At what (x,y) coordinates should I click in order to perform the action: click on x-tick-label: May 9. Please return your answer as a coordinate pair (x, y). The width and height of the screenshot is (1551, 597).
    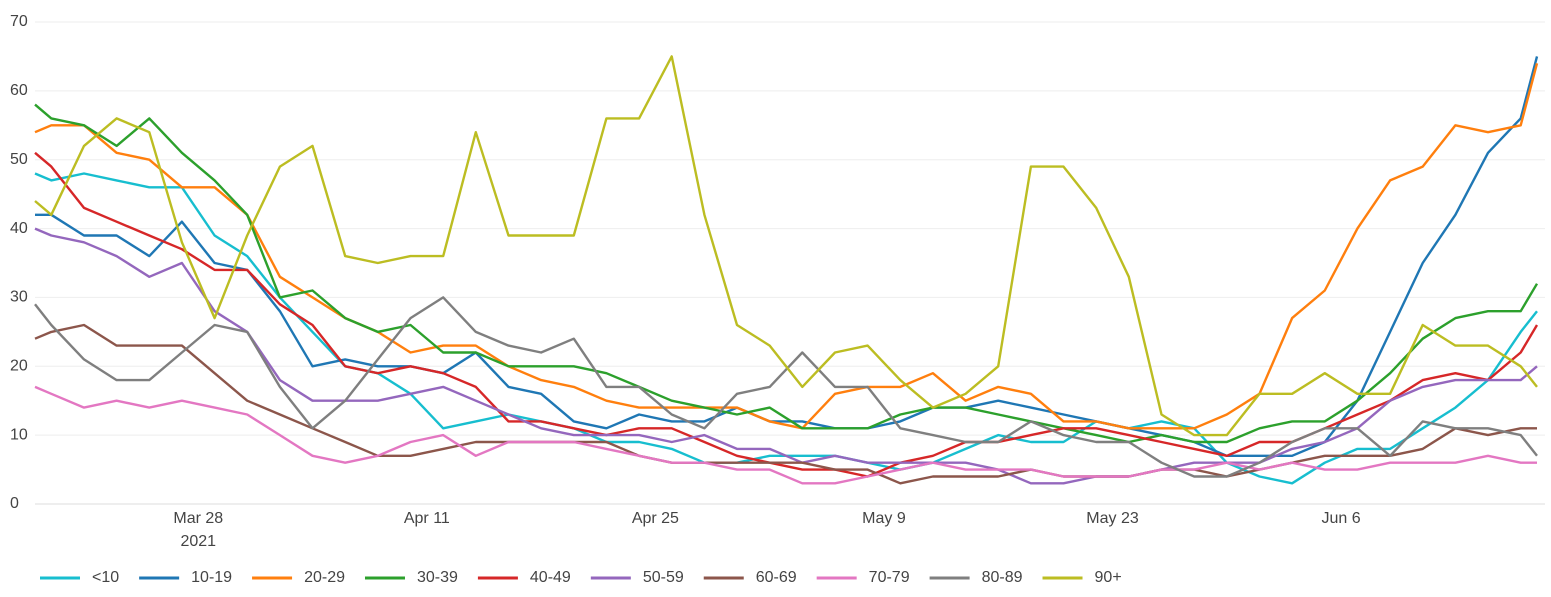
    Looking at the image, I should click on (884, 518).